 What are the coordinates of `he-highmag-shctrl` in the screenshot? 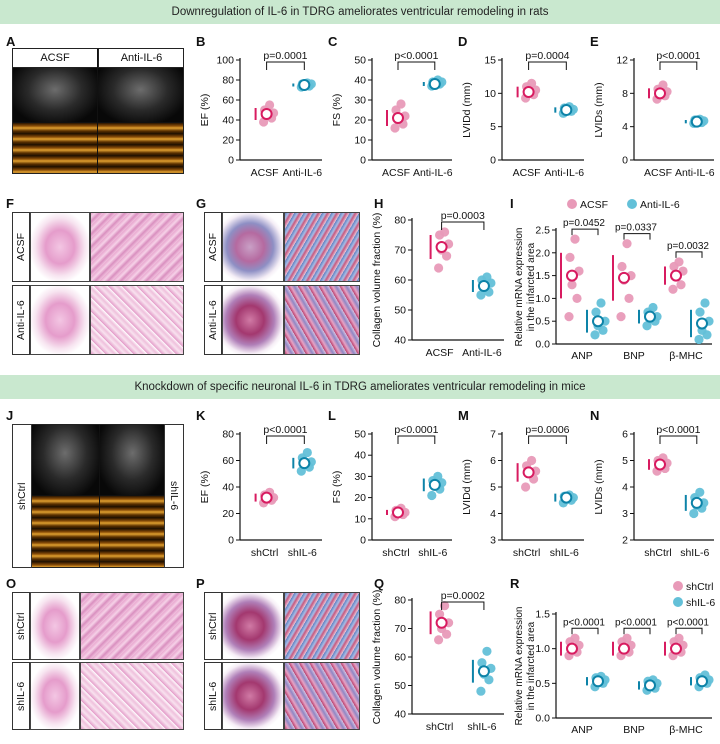 It's located at (132, 626).